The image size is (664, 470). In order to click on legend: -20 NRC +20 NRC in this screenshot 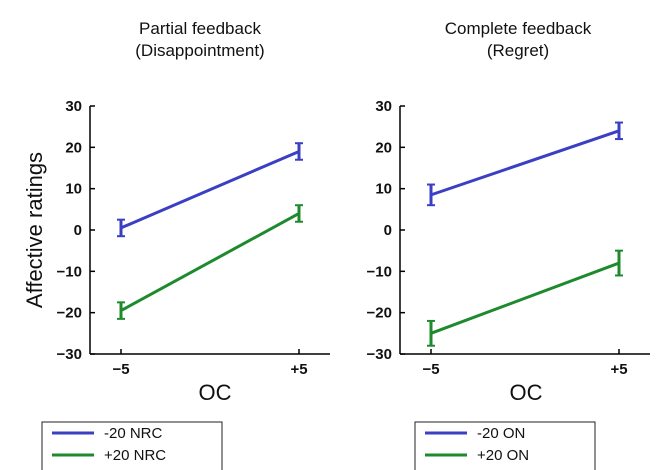, I will do `click(132, 445)`.